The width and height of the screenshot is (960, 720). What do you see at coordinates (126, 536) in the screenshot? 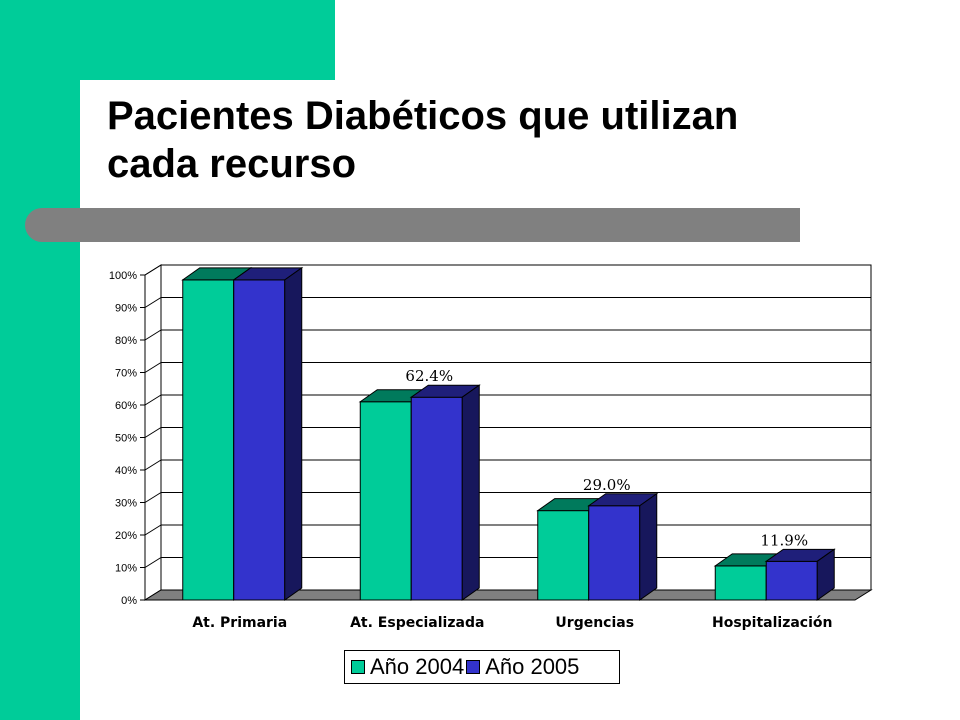
I see `y-tick-label: 20%` at bounding box center [126, 536].